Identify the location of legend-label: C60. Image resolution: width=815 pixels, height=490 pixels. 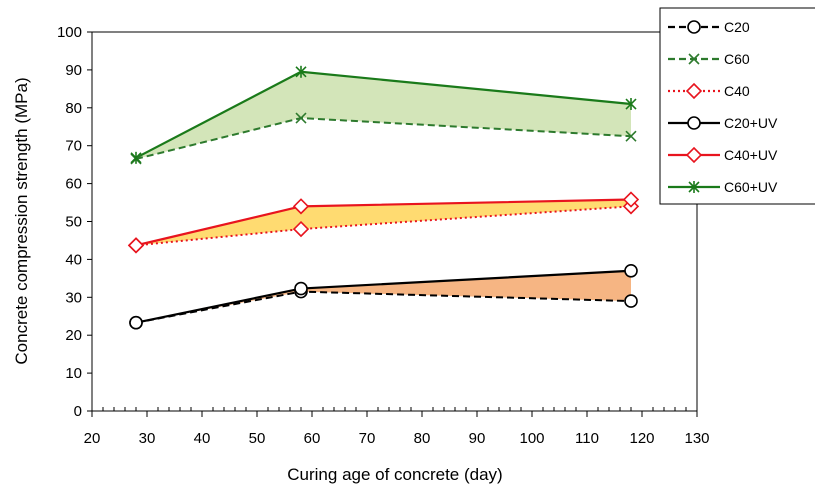
(737, 59).